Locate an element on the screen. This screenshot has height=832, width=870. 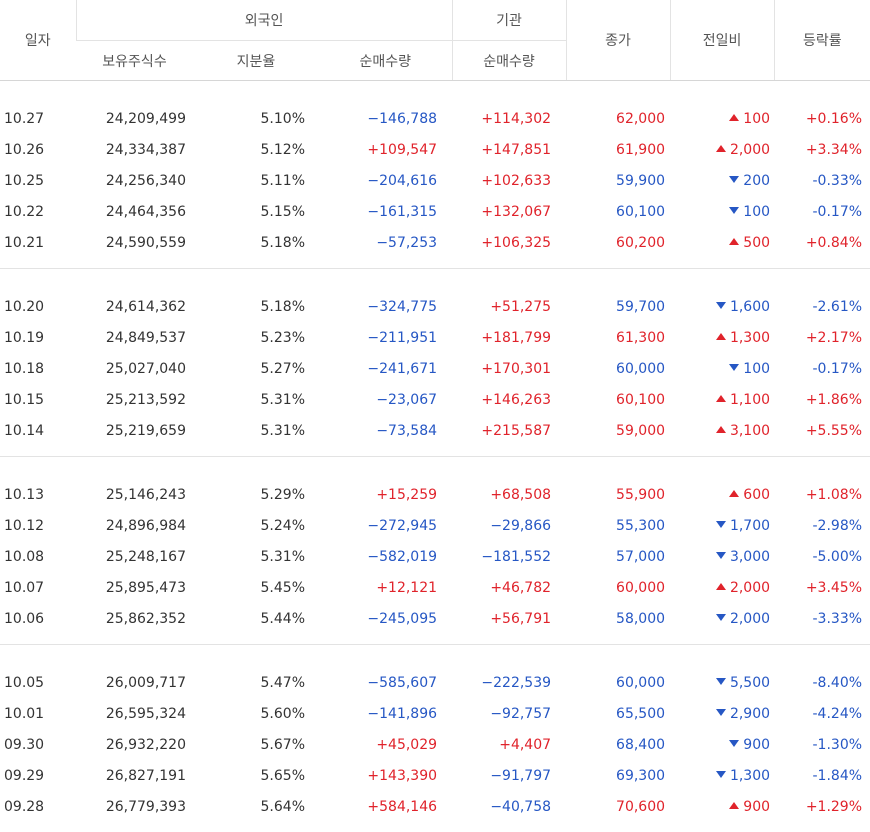
ratio-cell: 5.60% is located at coordinates (256, 713).